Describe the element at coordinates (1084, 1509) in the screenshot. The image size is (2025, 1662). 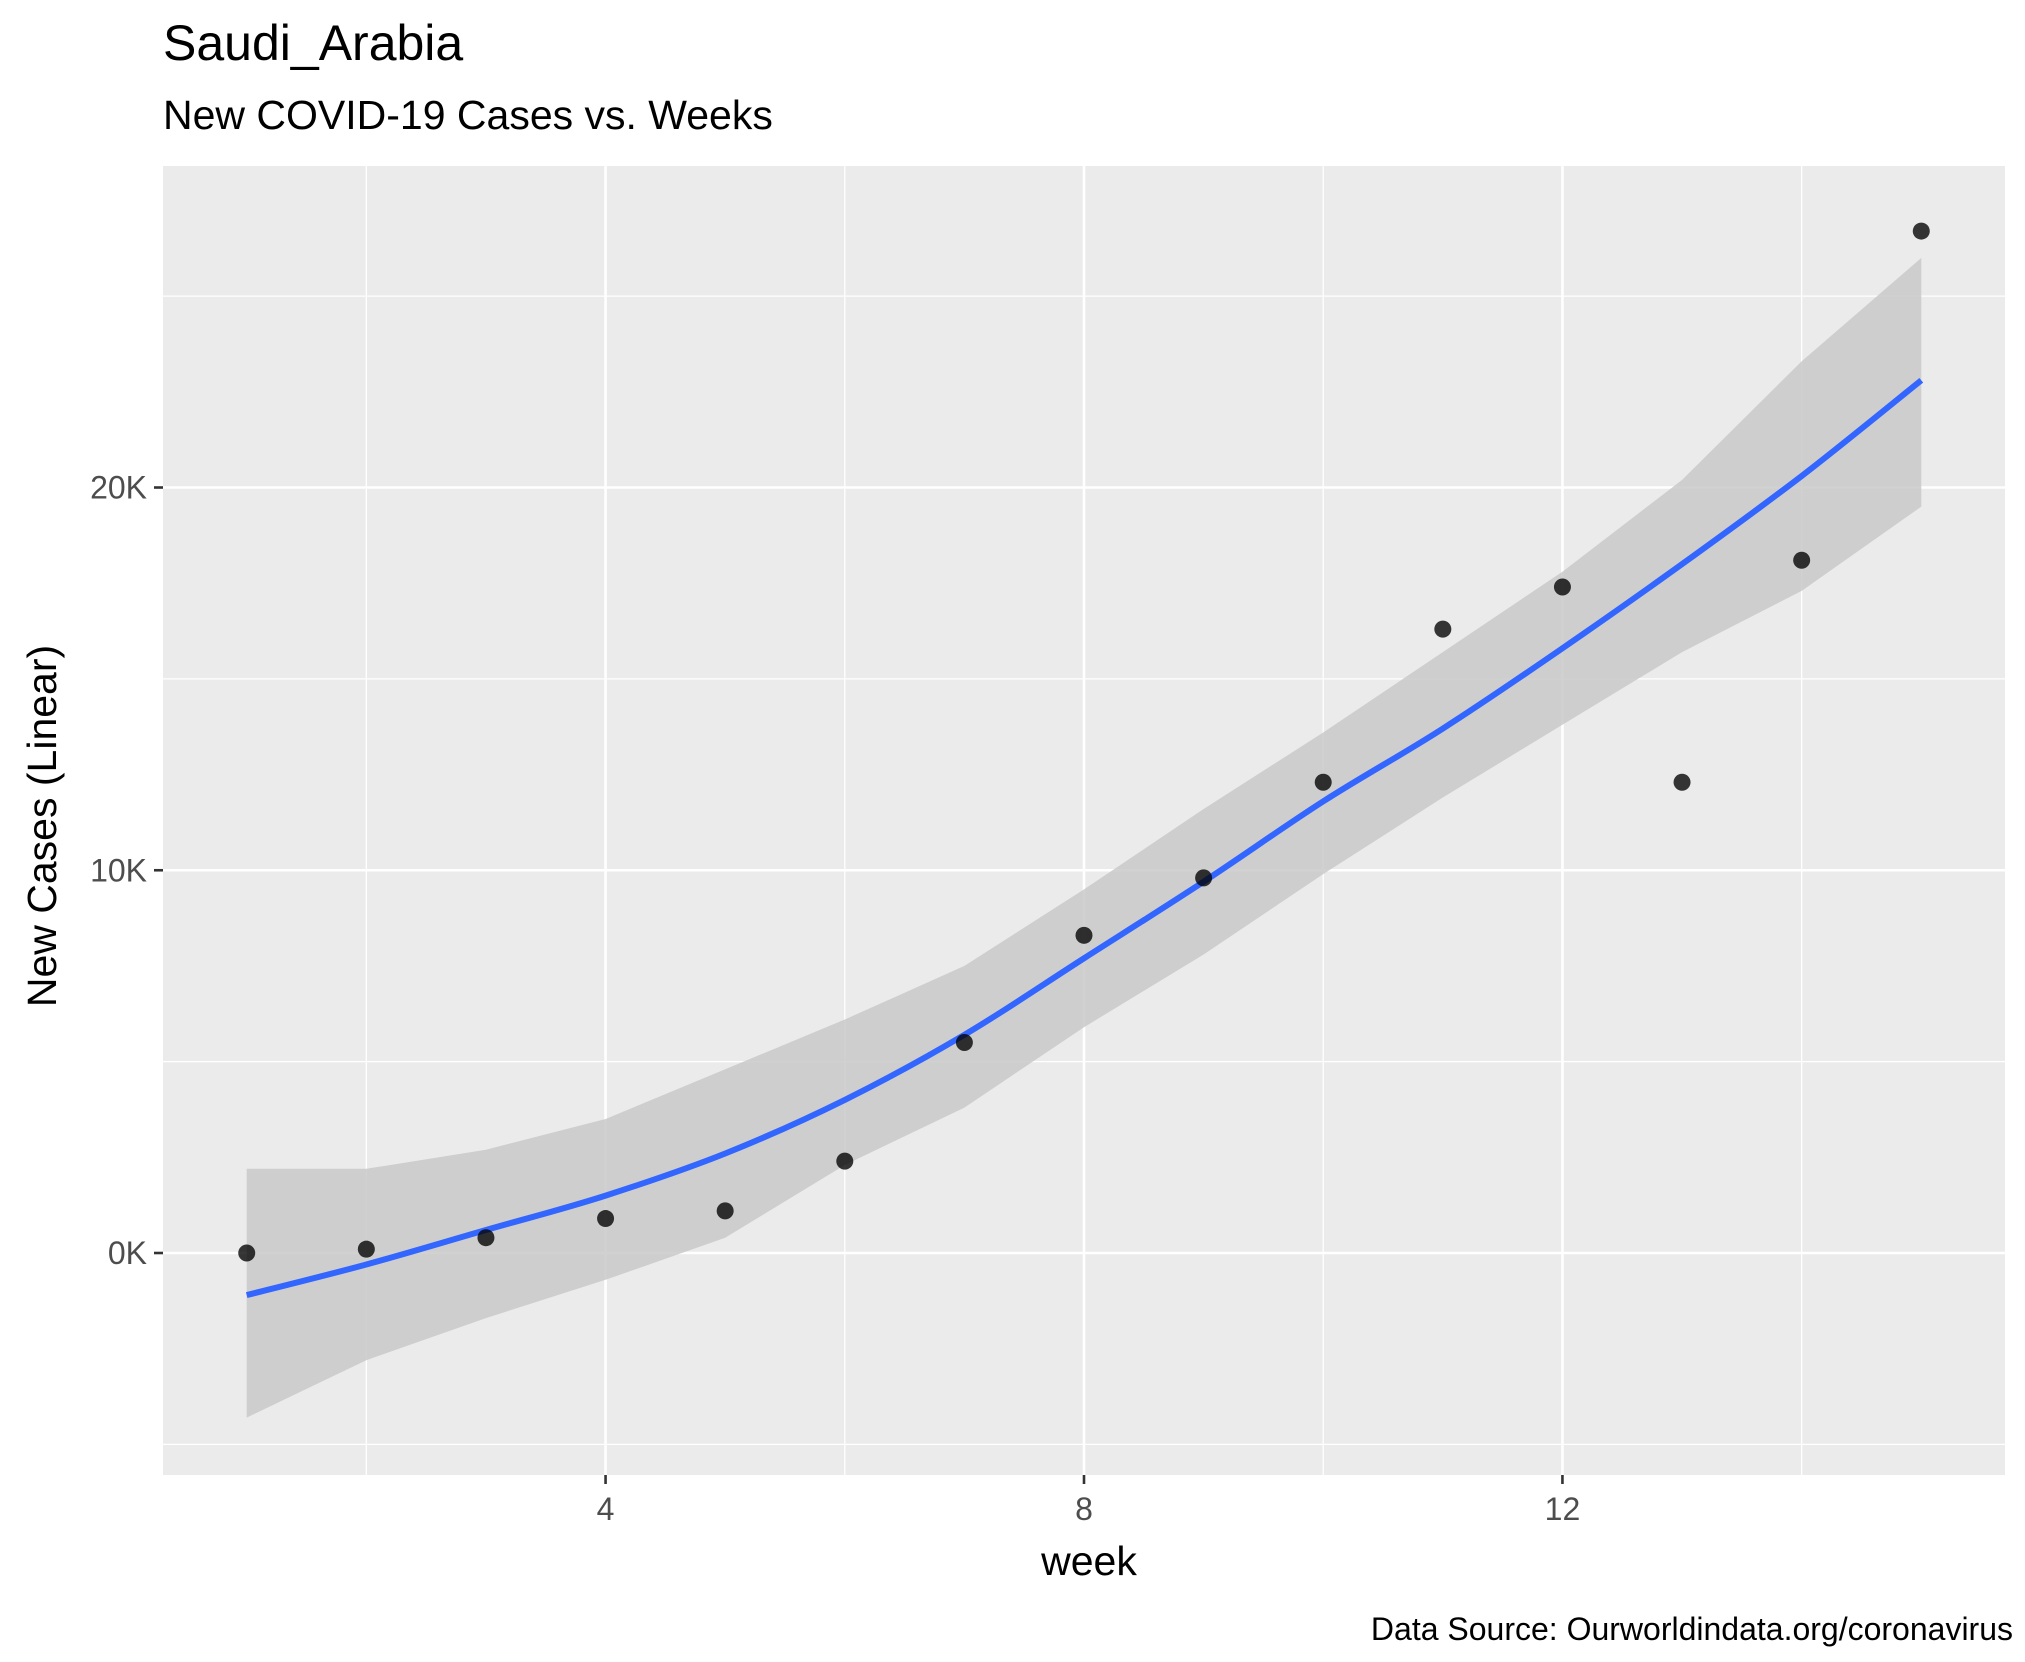
I see `x-tick-label: 8` at that location.